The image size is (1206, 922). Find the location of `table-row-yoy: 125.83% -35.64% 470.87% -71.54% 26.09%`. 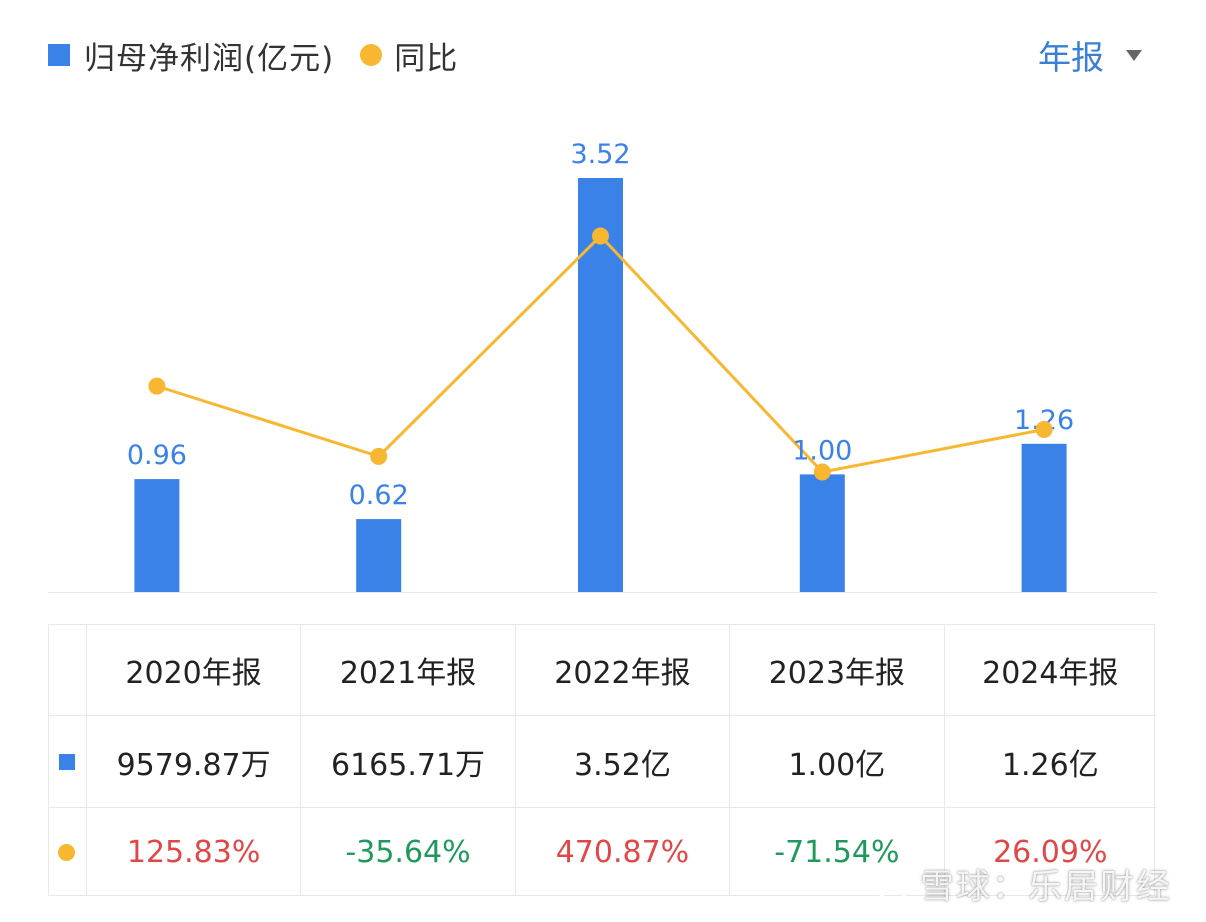

table-row-yoy: 125.83% -35.64% 470.87% -71.54% 26.09% is located at coordinates (602, 852).